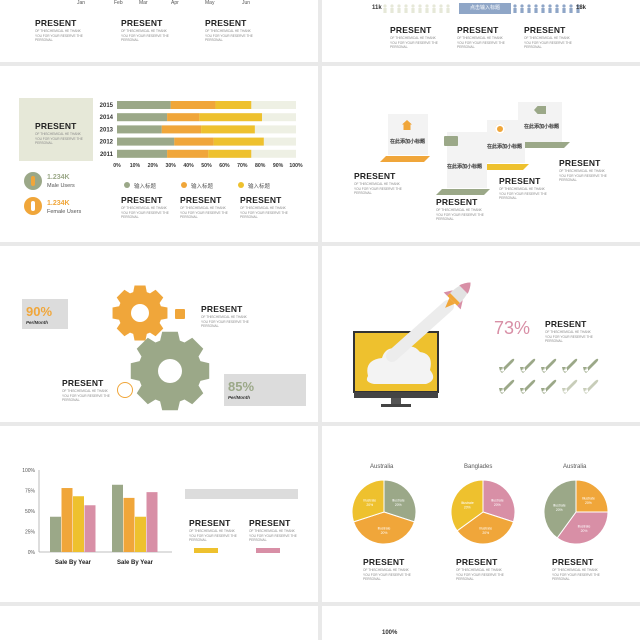 The image size is (640, 640). I want to click on x-tick-label: 20%, so click(153, 166).